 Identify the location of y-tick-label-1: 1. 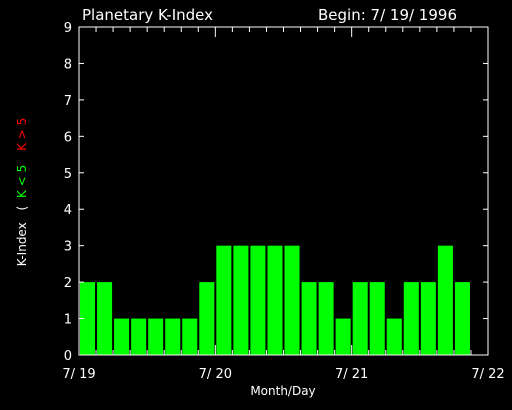
(68, 320).